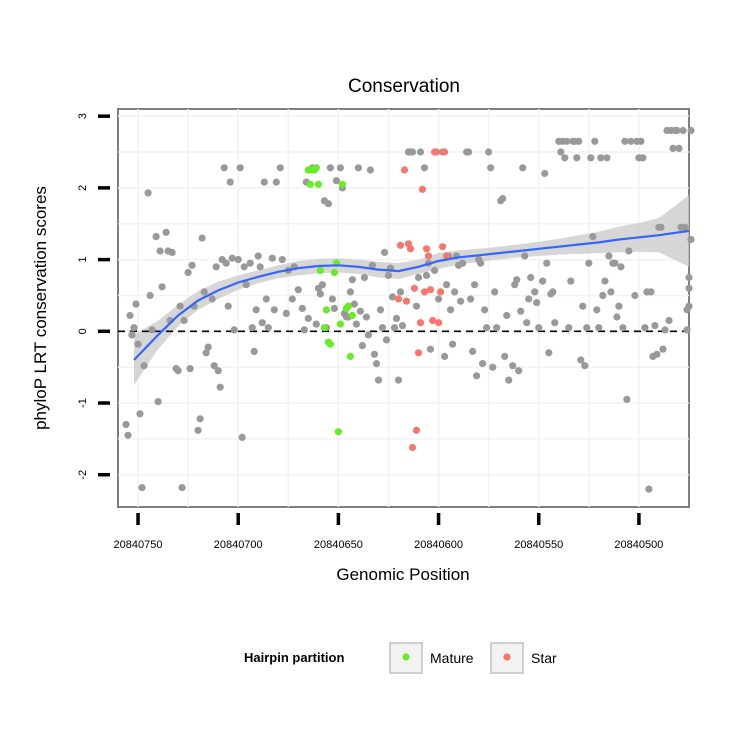 The height and width of the screenshot is (750, 750). What do you see at coordinates (40, 308) in the screenshot?
I see `y-axis-title: phyloP LRT conservation scores` at bounding box center [40, 308].